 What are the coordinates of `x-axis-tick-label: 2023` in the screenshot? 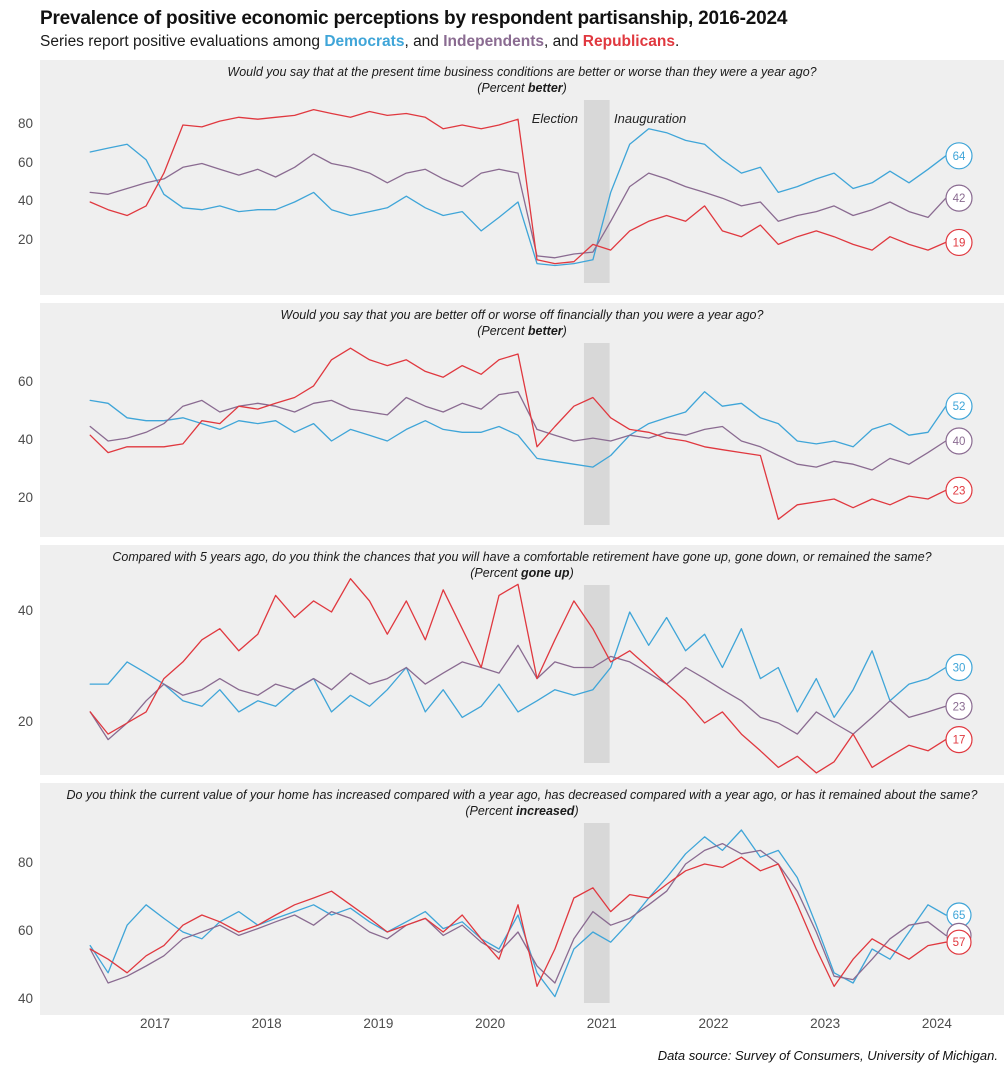 It's located at (825, 1023).